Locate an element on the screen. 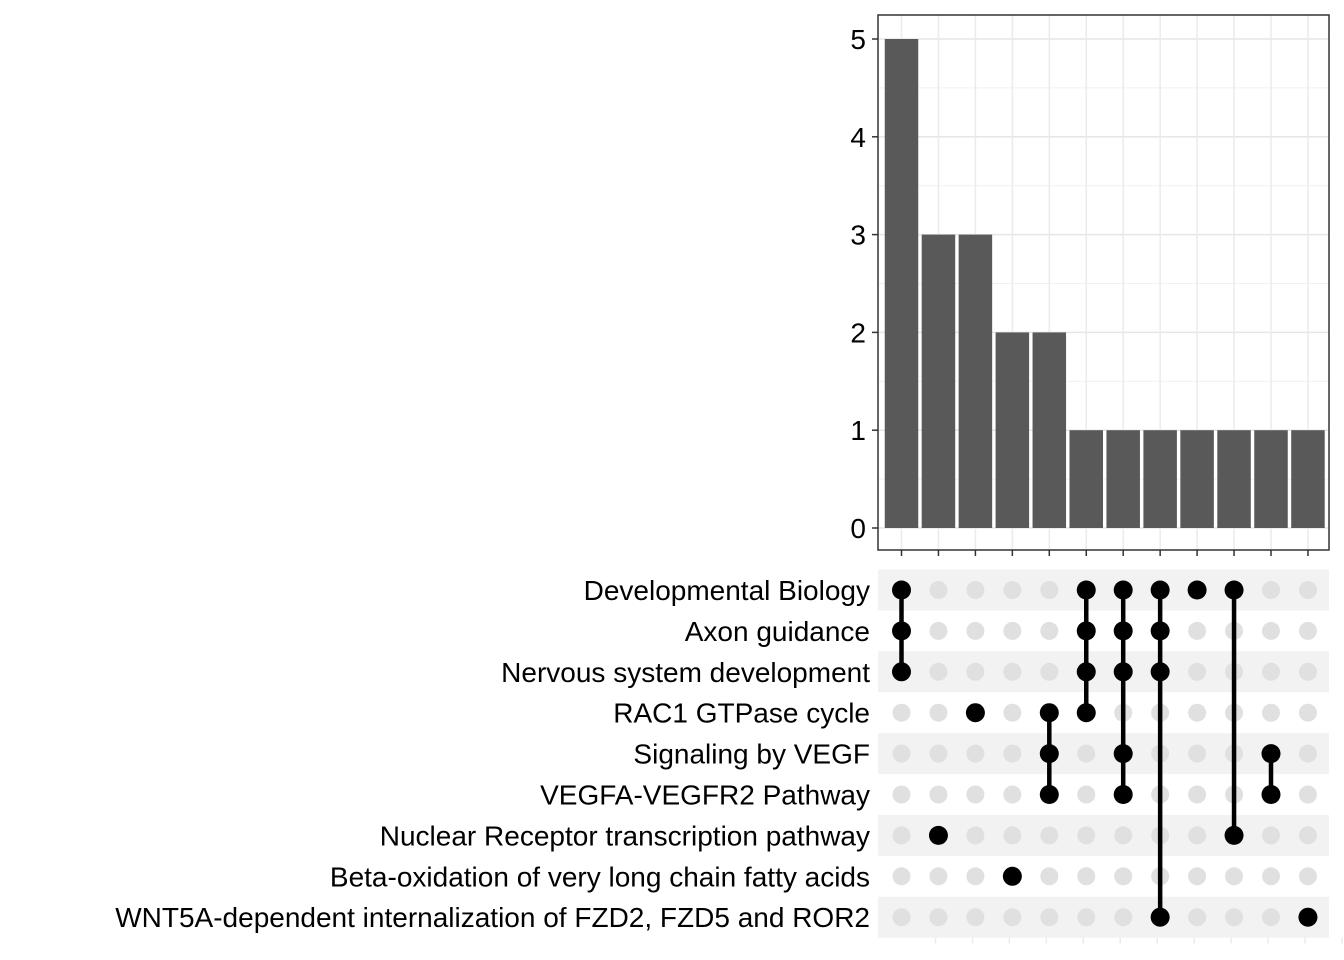  y-tick-label: 2 is located at coordinates (858, 332).